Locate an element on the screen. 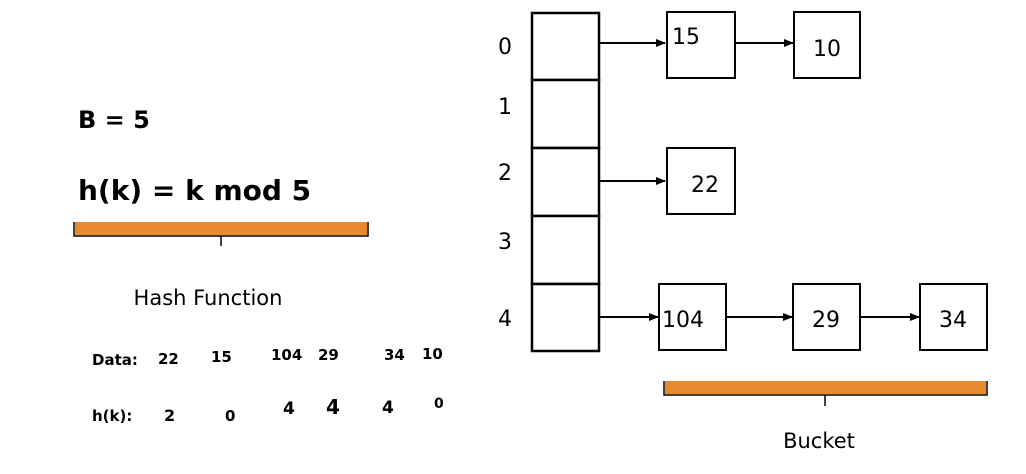 This screenshot has height=474, width=1026. hash-value: 2 is located at coordinates (169, 415).